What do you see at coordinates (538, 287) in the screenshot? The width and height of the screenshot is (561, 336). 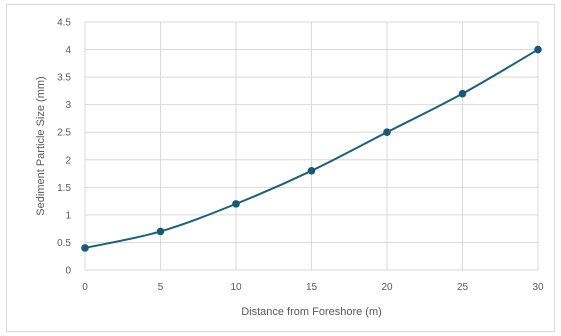 I see `x-tick-label: 30` at bounding box center [538, 287].